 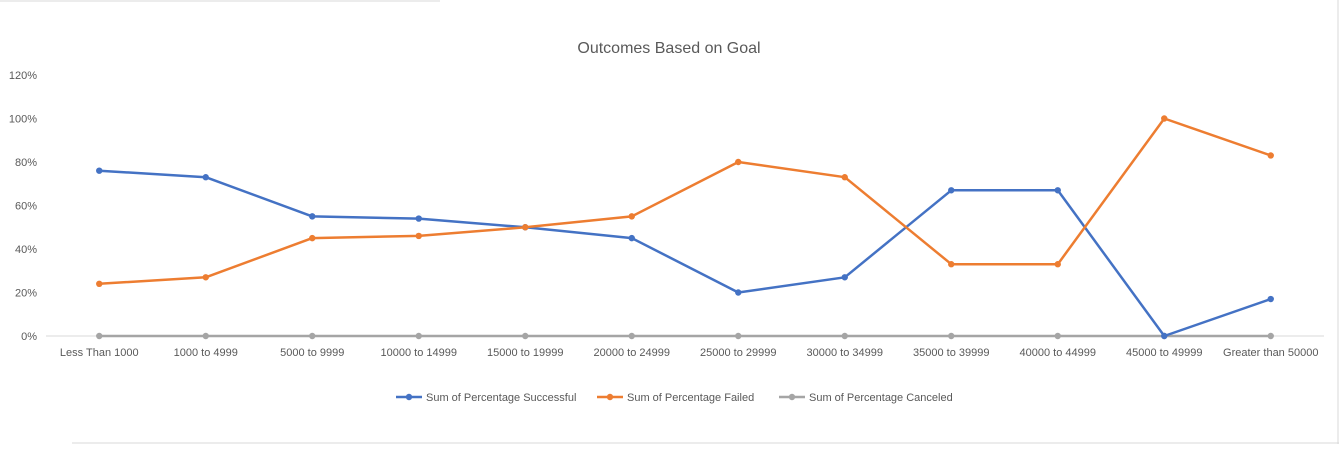 What do you see at coordinates (845, 353) in the screenshot?
I see `x-tick-label: 30000 to 34999` at bounding box center [845, 353].